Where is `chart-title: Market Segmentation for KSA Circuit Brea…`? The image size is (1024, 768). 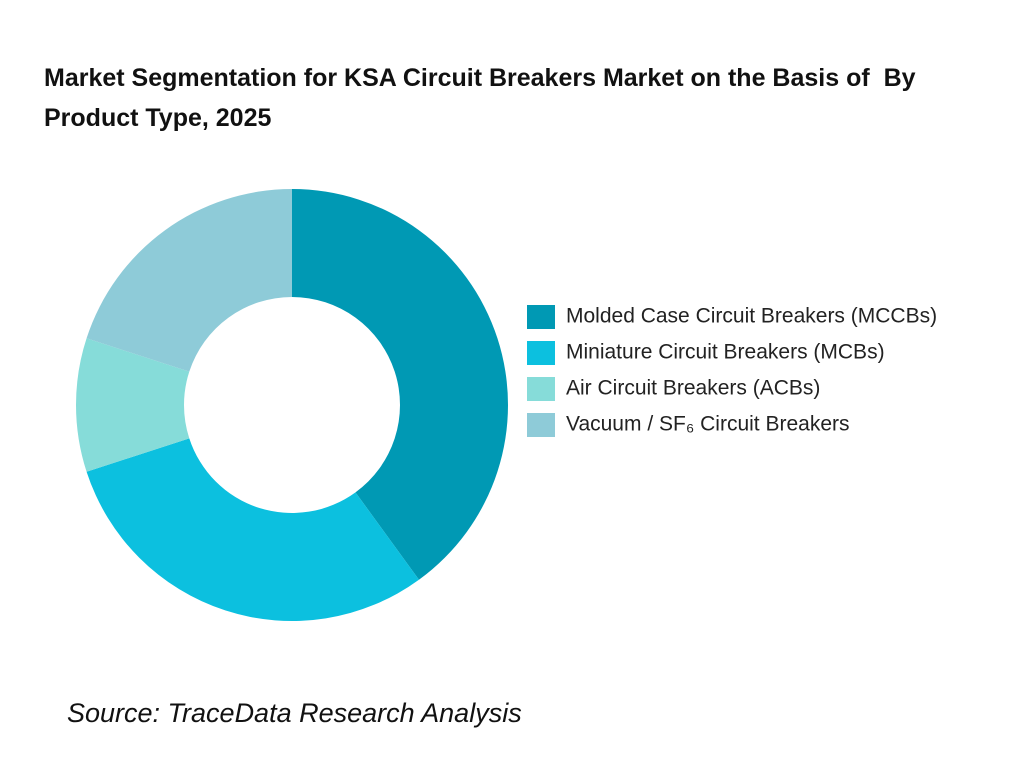 chart-title: Market Segmentation for KSA Circuit Brea… is located at coordinates (483, 98).